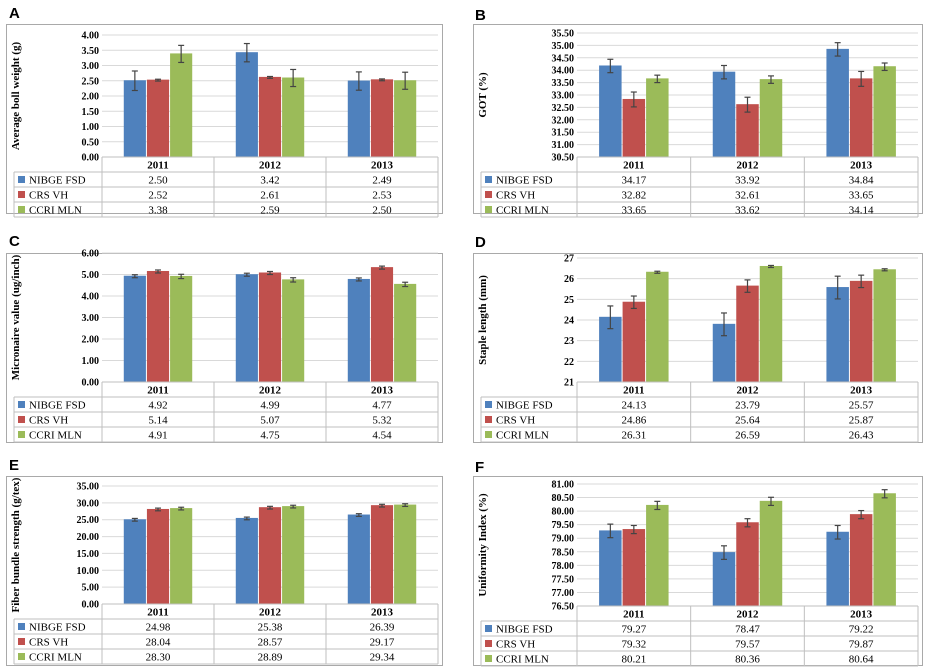 The width and height of the screenshot is (928, 671). What do you see at coordinates (158, 643) in the screenshot?
I see `chart-e-data-label: 28.04` at bounding box center [158, 643].